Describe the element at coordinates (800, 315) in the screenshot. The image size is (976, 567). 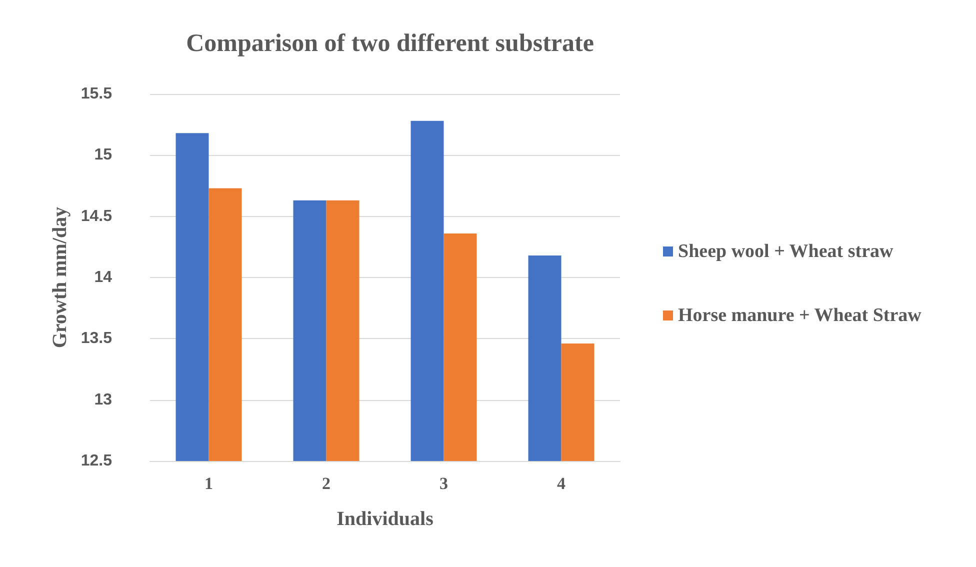
I see `legend-label: Horse manure + Wheat Straw` at that location.